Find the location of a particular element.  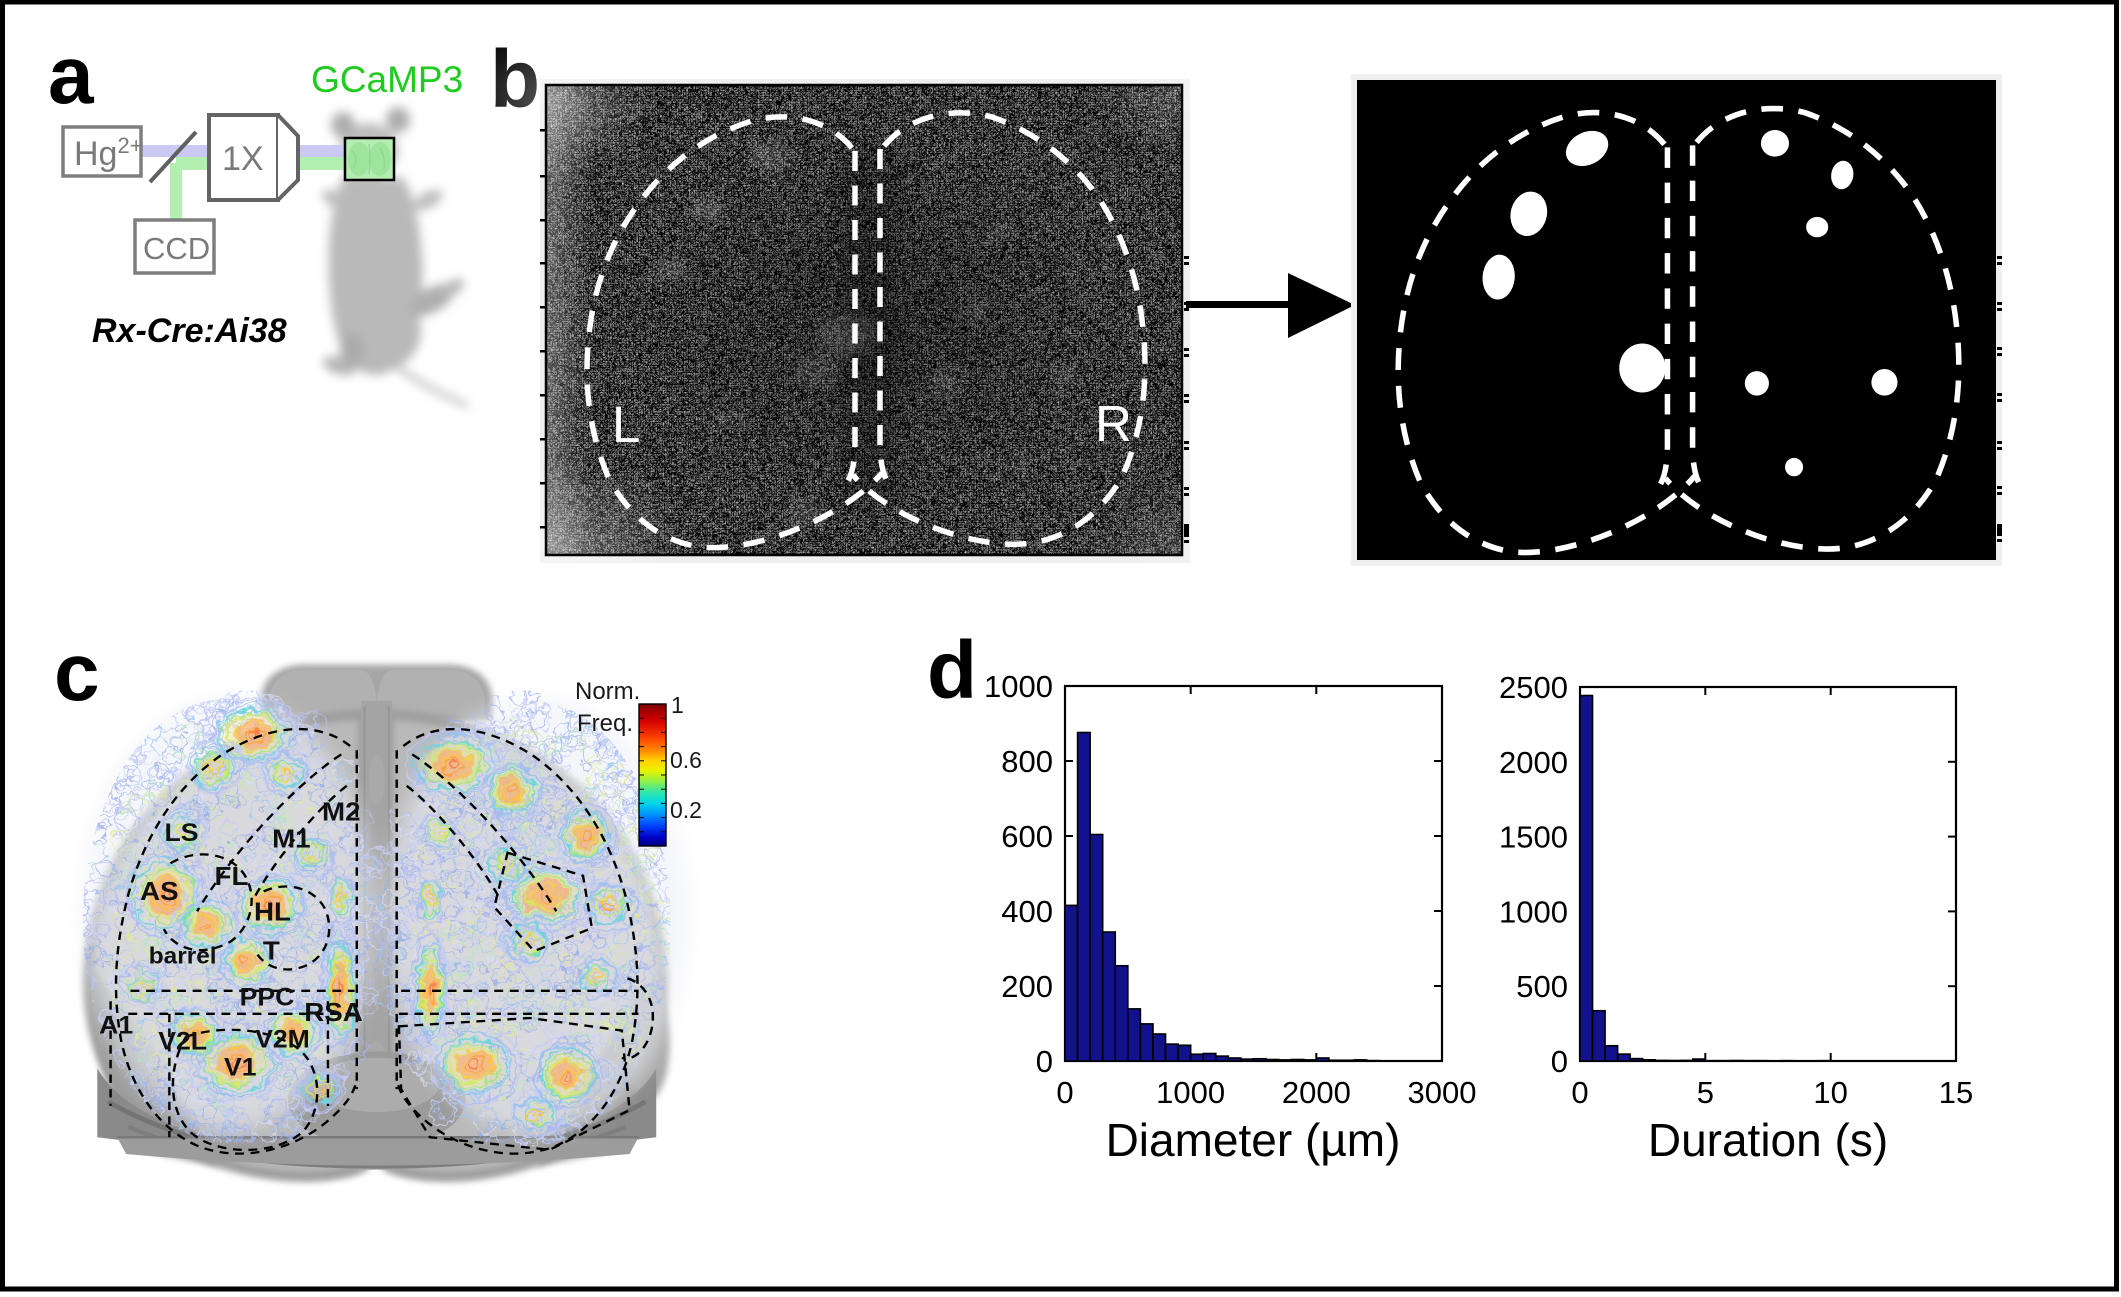

svg-text: 800 is located at coordinates (1027, 761).